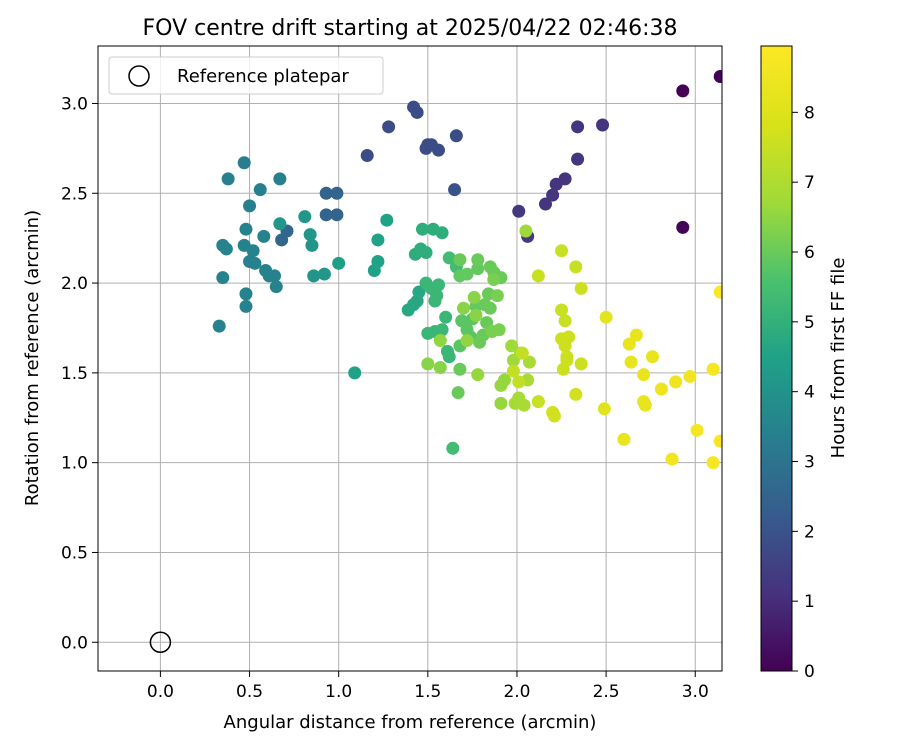 This screenshot has height=754, width=900. What do you see at coordinates (249, 692) in the screenshot?
I see `x-tick-label: 0.5` at bounding box center [249, 692].